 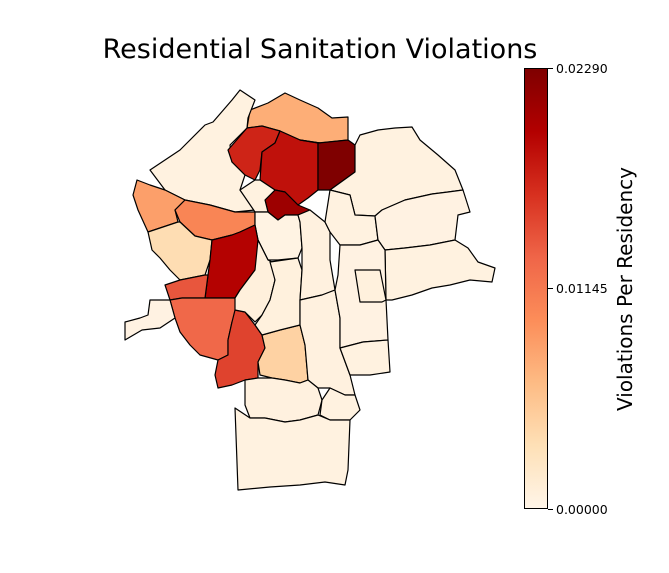 I want to click on region-south-pale-c, so click(x=370, y=286).